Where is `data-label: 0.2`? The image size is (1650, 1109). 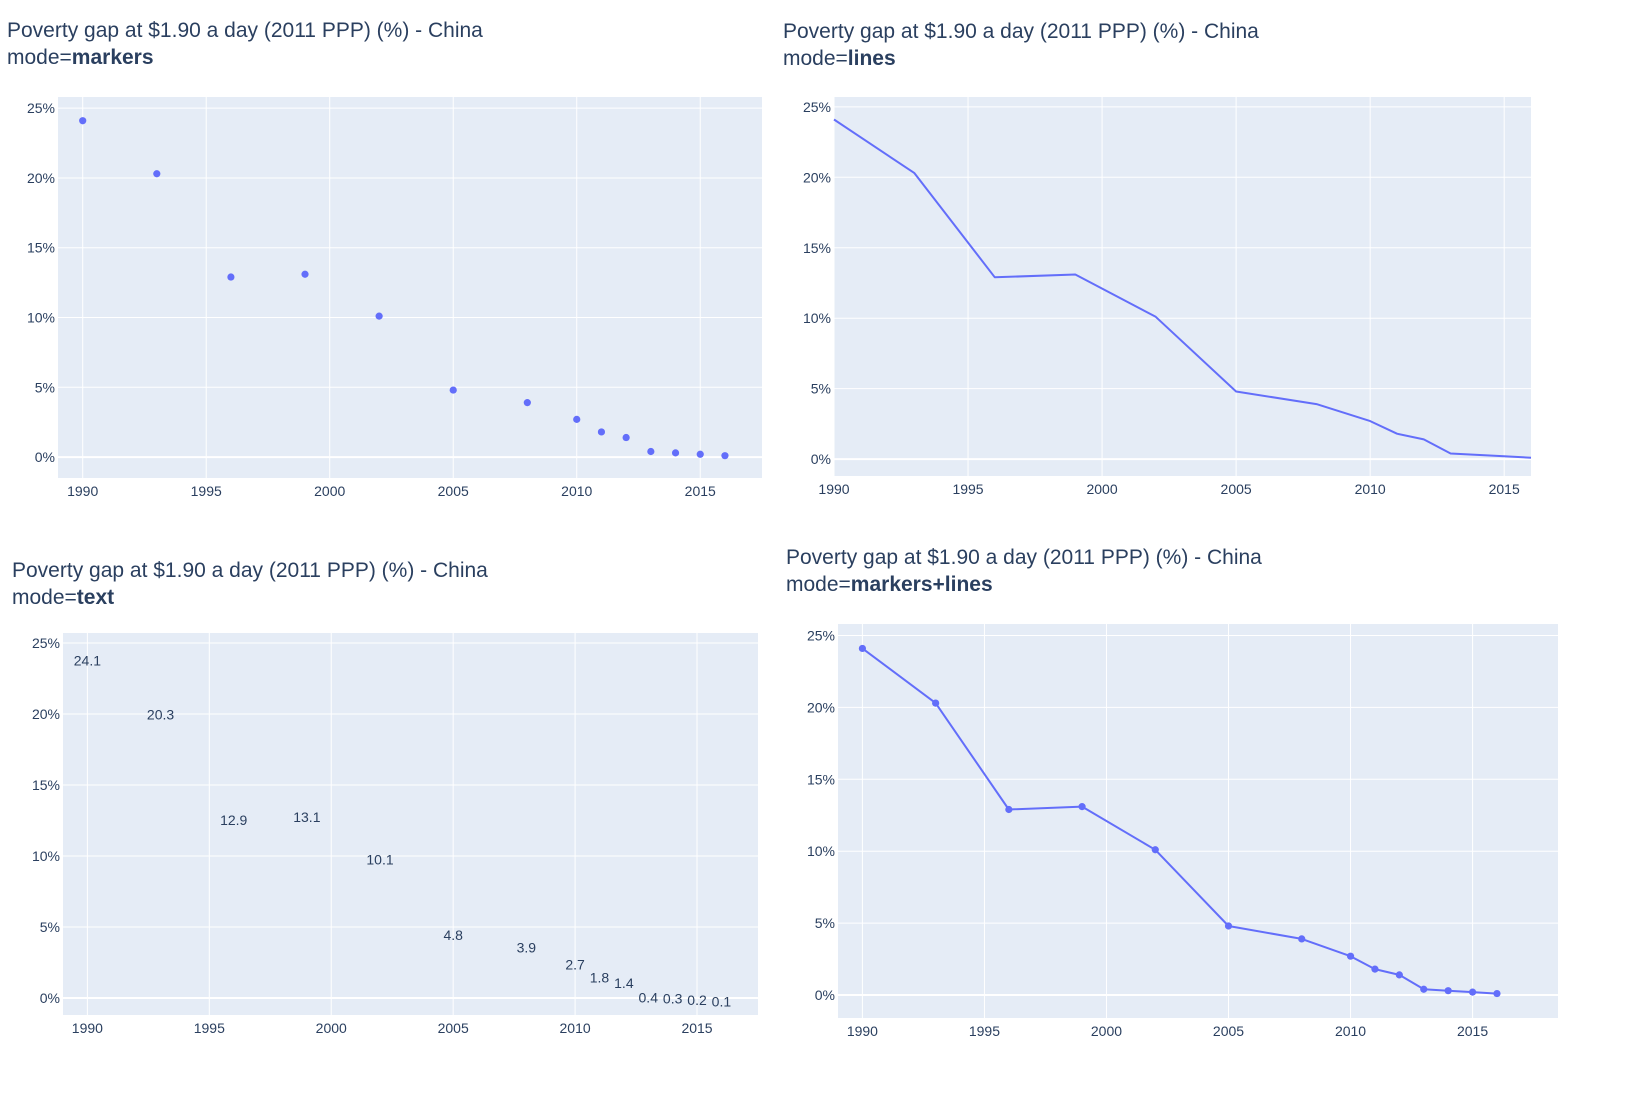 data-label: 0.2 is located at coordinates (697, 1000).